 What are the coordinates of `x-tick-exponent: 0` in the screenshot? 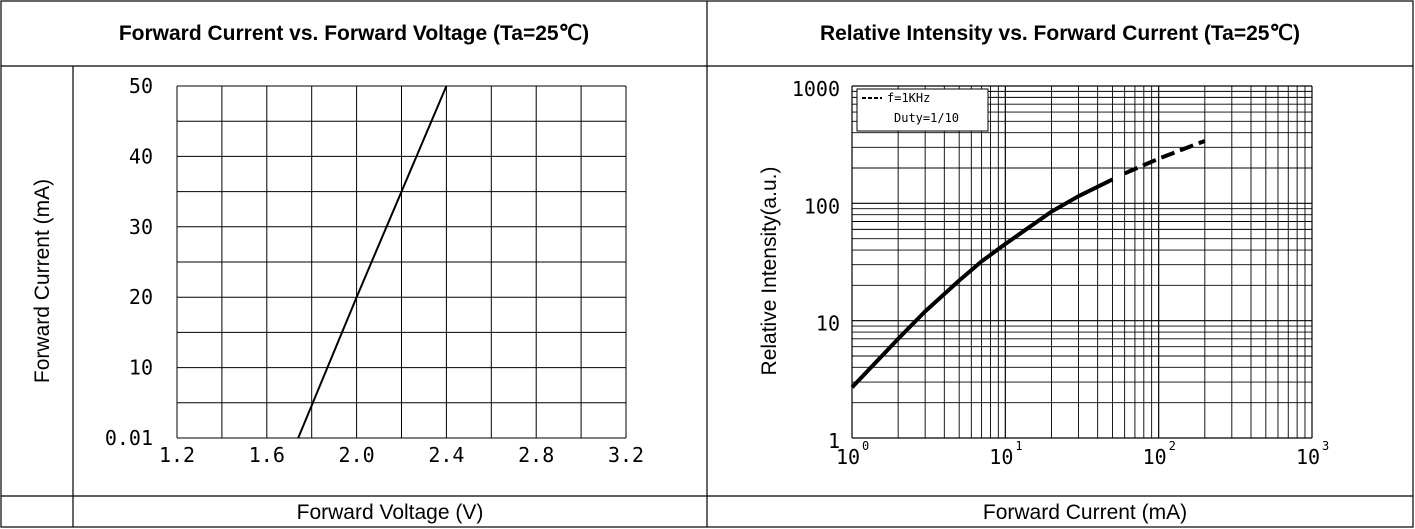 It's located at (865, 446).